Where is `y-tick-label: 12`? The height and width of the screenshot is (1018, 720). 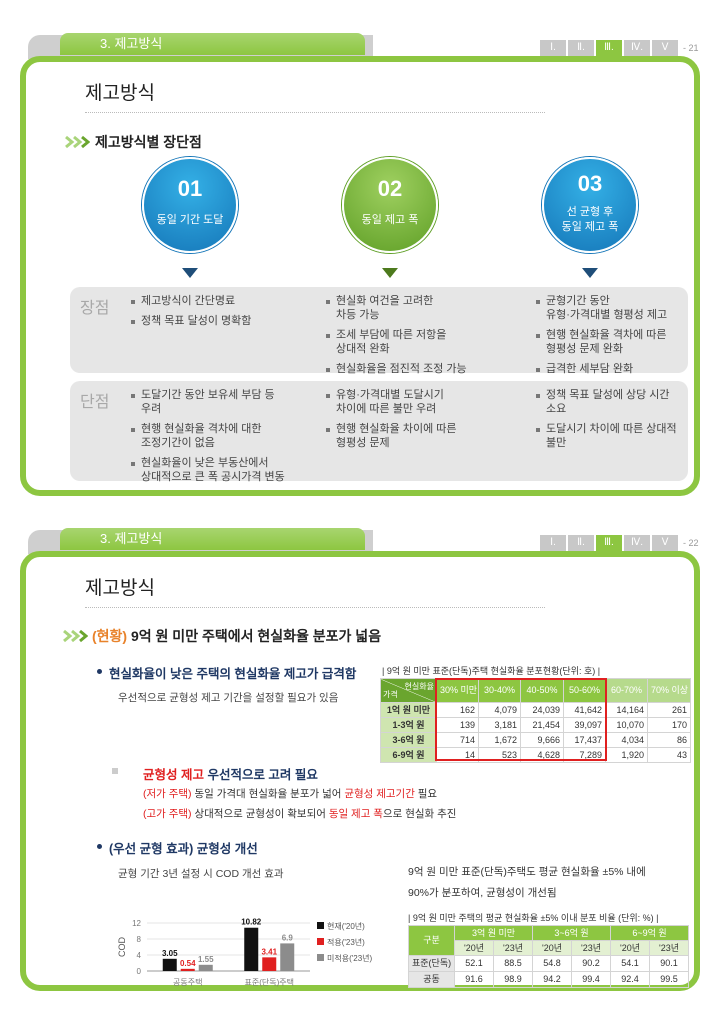 y-tick-label: 12 is located at coordinates (136, 923).